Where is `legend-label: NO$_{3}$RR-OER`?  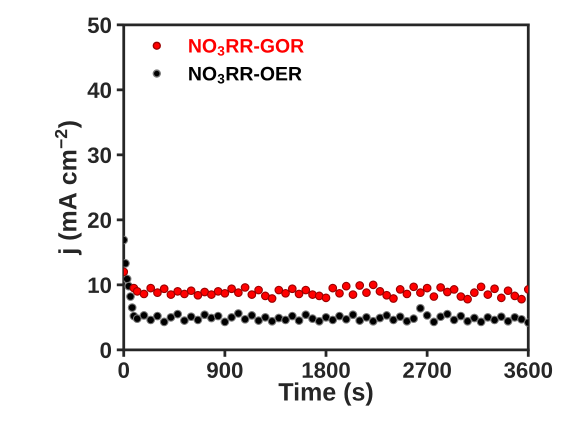
legend-label: NO$_{3}$RR-OER is located at coordinates (245, 75).